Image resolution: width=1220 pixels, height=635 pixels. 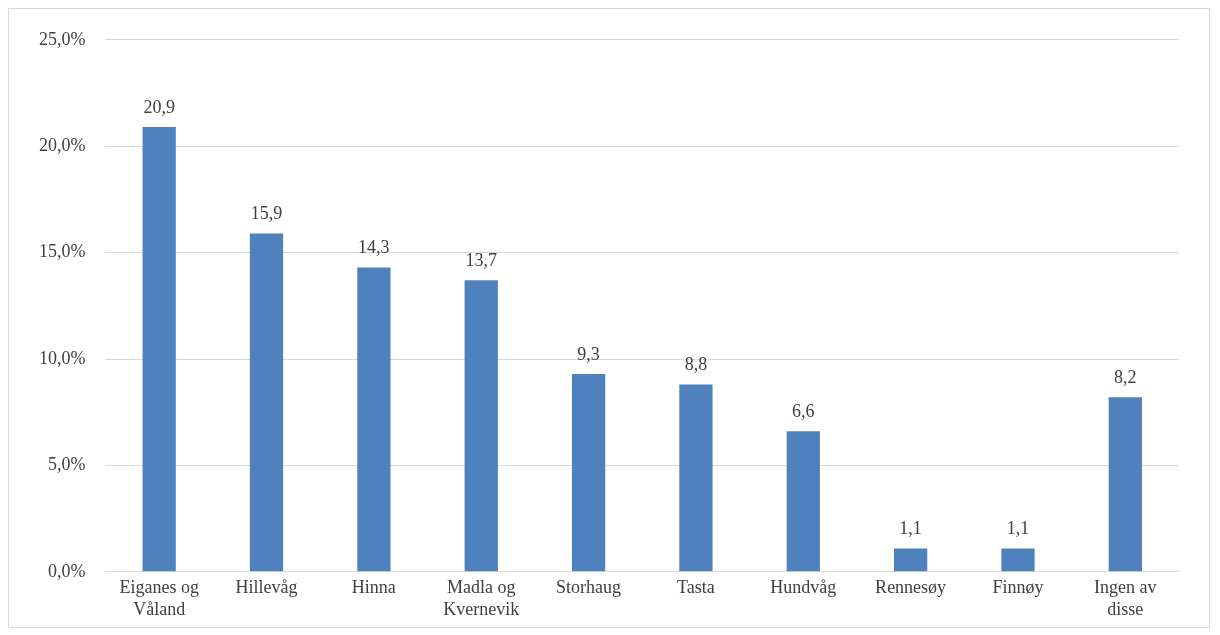 What do you see at coordinates (1125, 377) in the screenshot?
I see `data-label: 8,2` at bounding box center [1125, 377].